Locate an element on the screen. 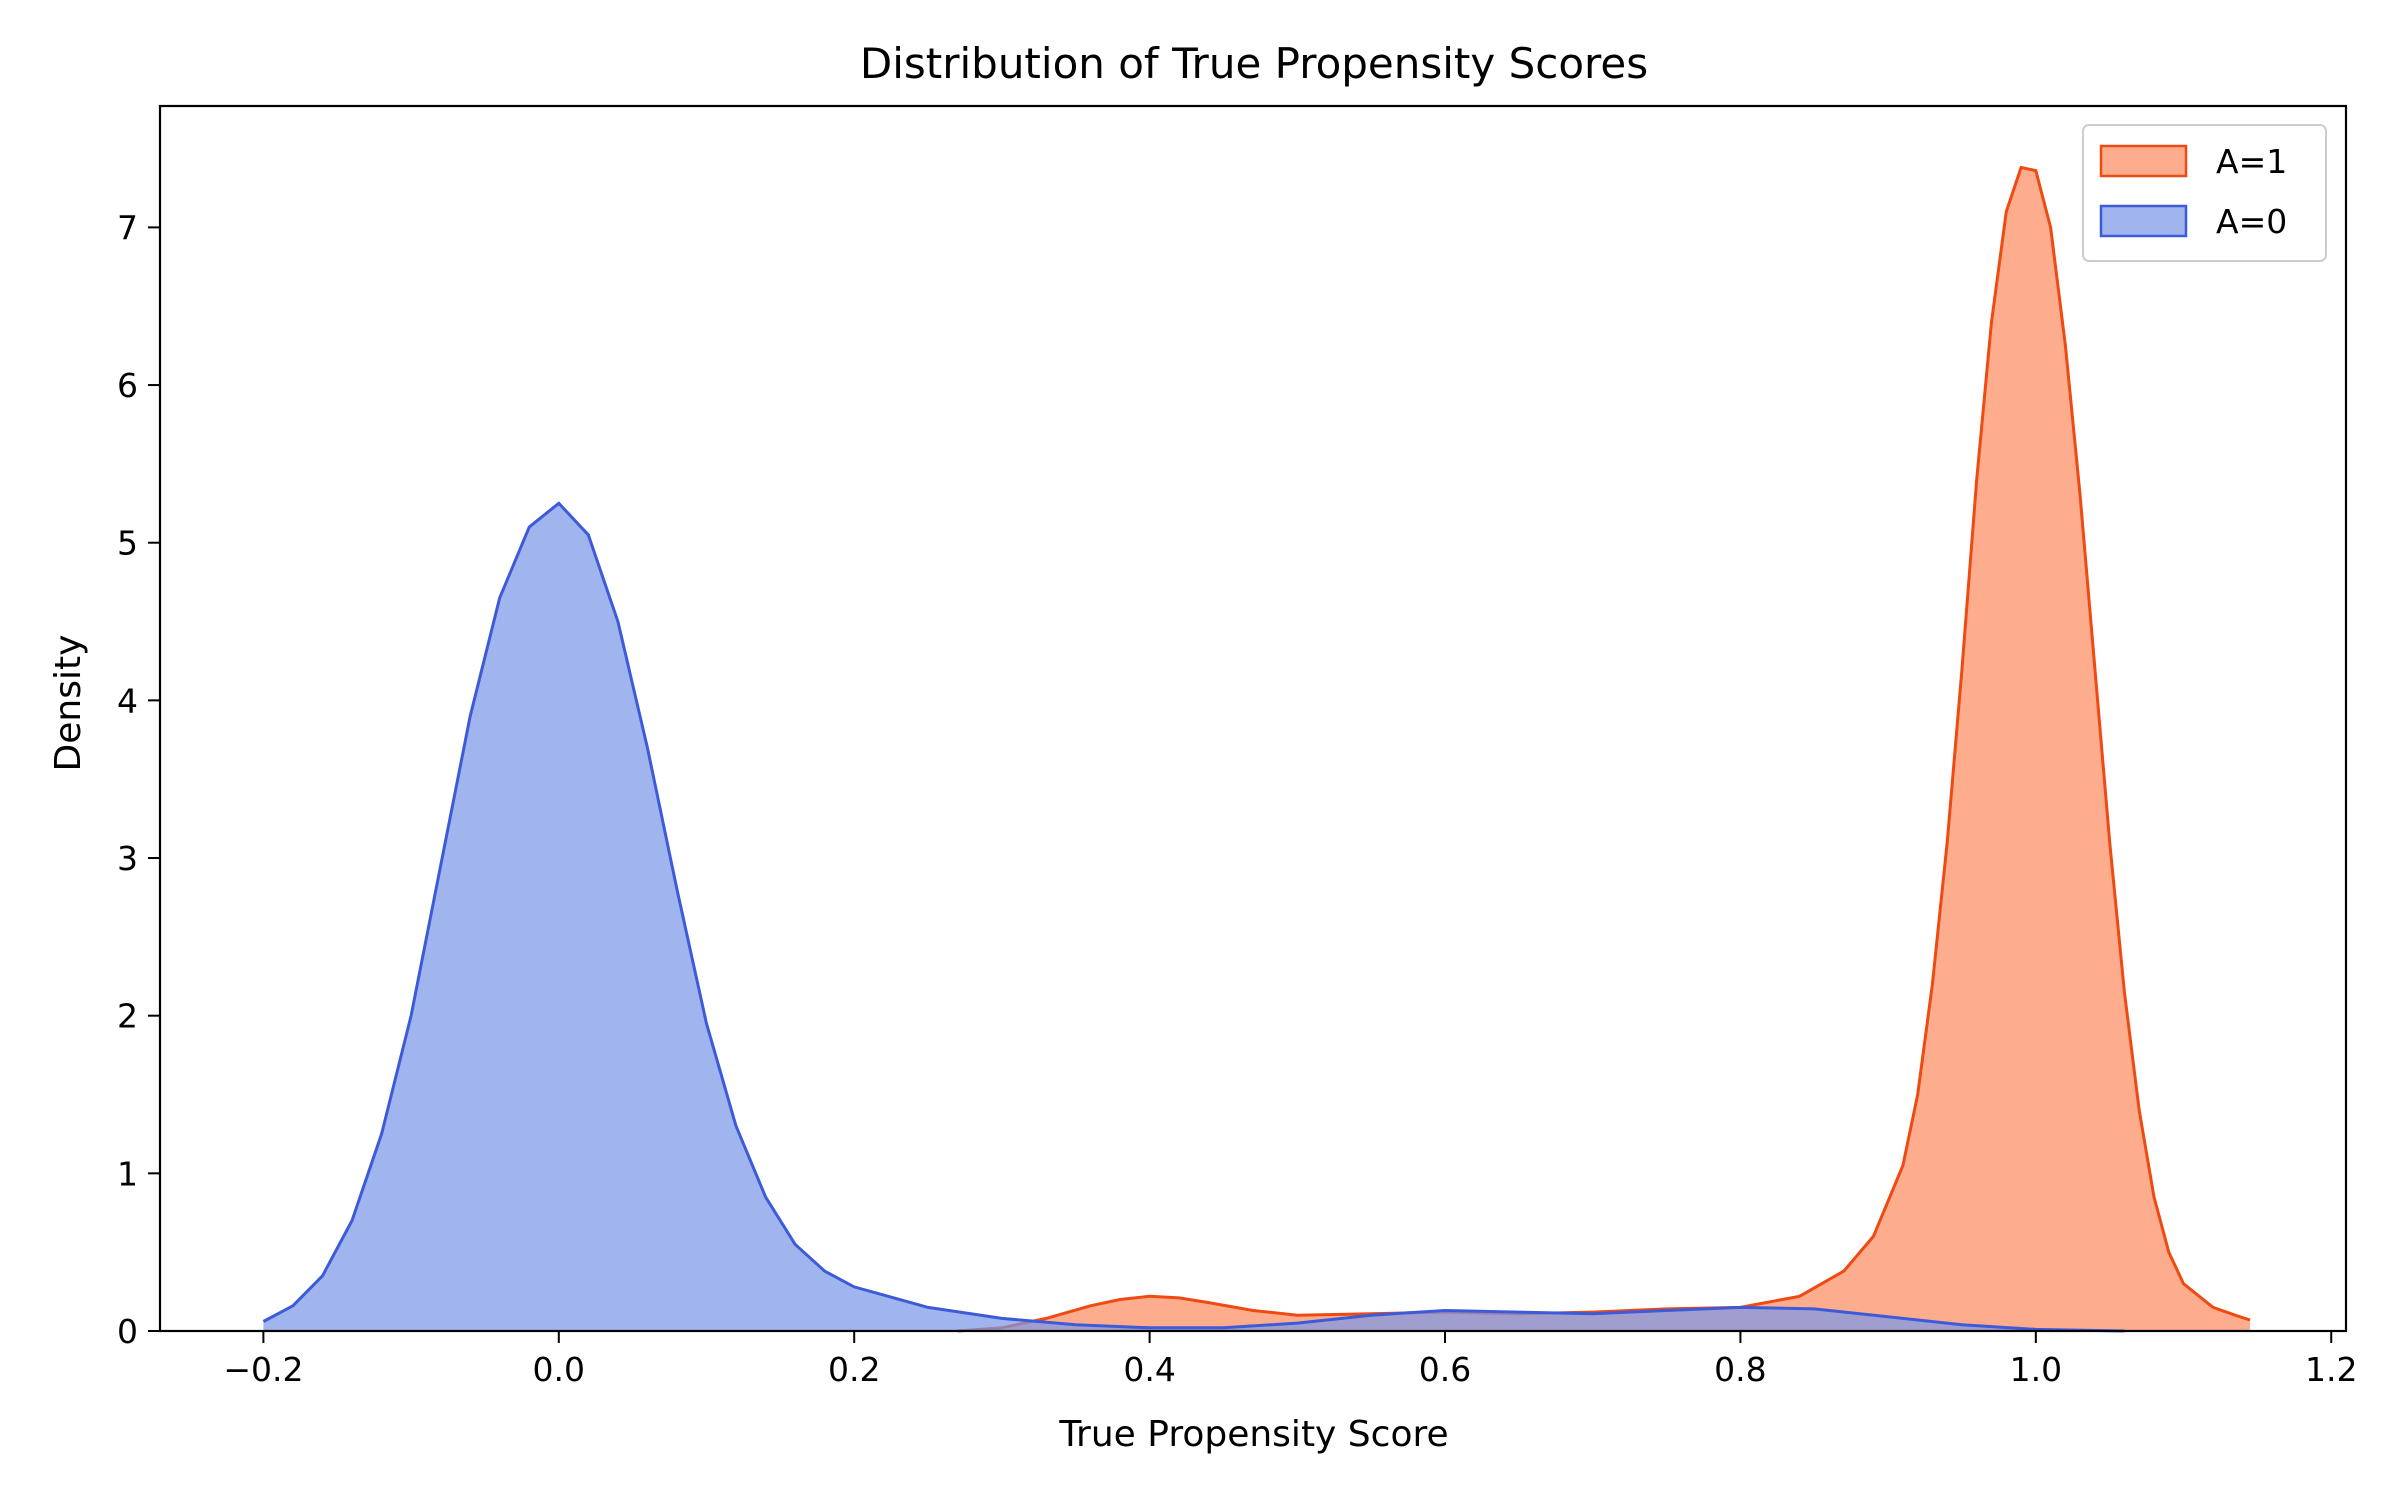 Image resolution: width=2400 pixels, height=1500 pixels. y-tick-label: 3 is located at coordinates (127, 858).